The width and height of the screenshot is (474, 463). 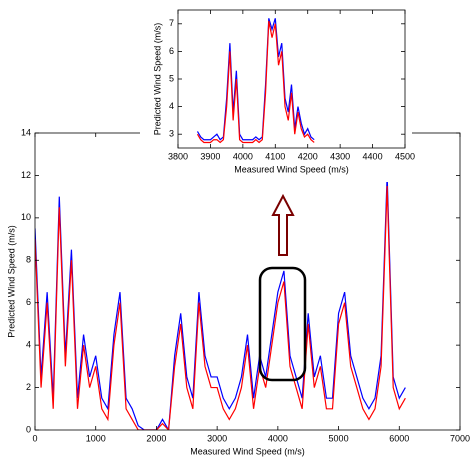 What do you see at coordinates (339, 438) in the screenshot?
I see `x-tick-label: 5000` at bounding box center [339, 438].